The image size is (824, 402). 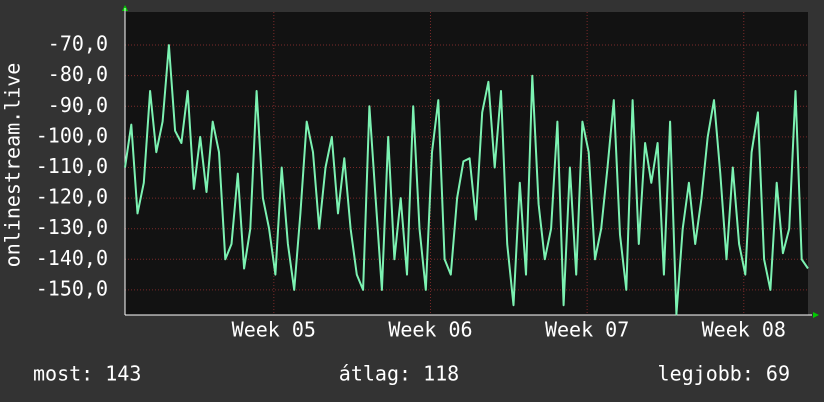 What do you see at coordinates (72, 288) in the screenshot?
I see `y-tick-label: -150,0` at bounding box center [72, 288].